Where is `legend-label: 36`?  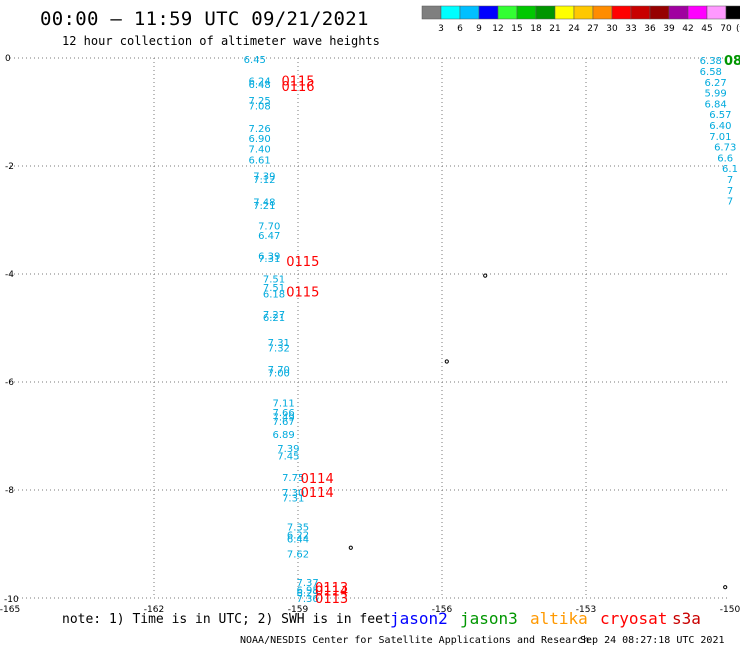 legend-label: 36 is located at coordinates (650, 29).